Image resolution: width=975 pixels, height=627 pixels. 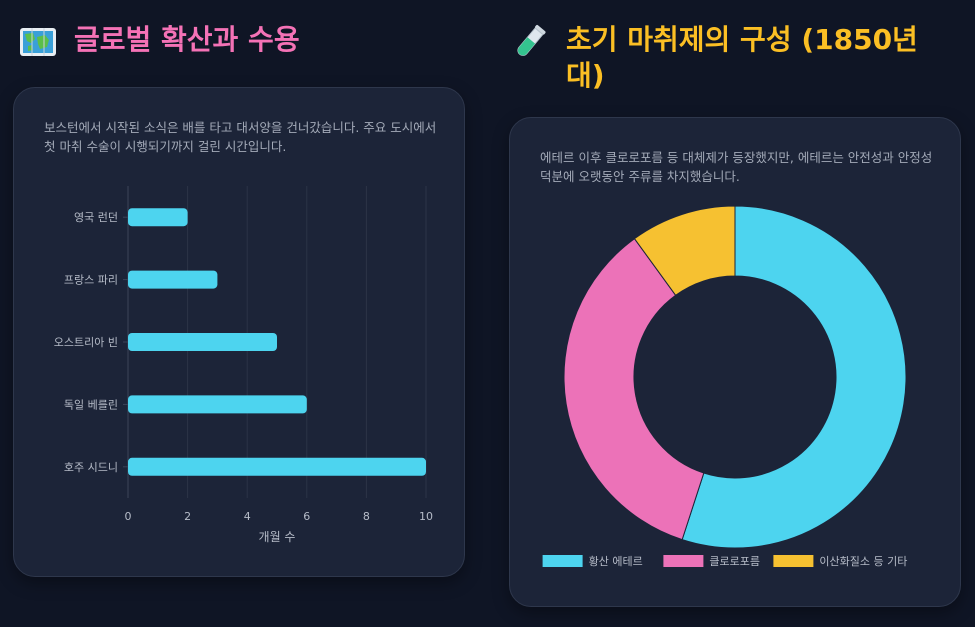 I want to click on left-title-text: 글로벌 확산과 수용, so click(x=187, y=39).